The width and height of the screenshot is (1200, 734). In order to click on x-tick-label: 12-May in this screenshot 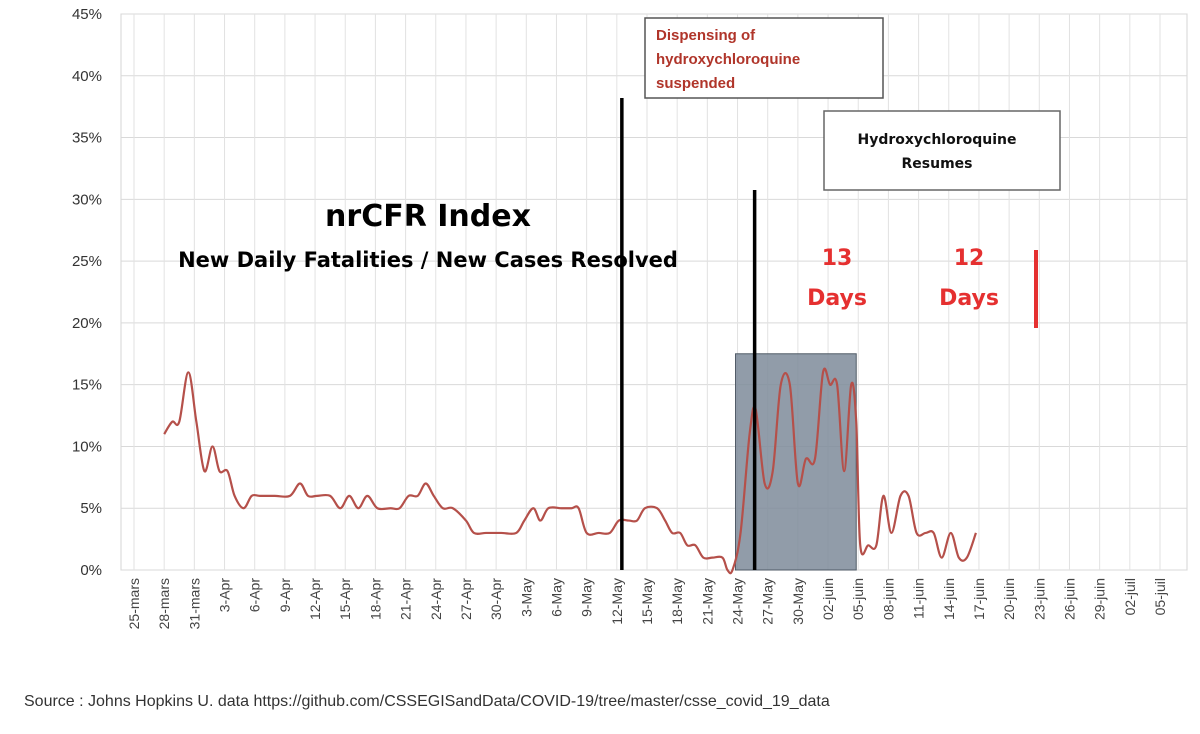, I will do `click(617, 601)`.